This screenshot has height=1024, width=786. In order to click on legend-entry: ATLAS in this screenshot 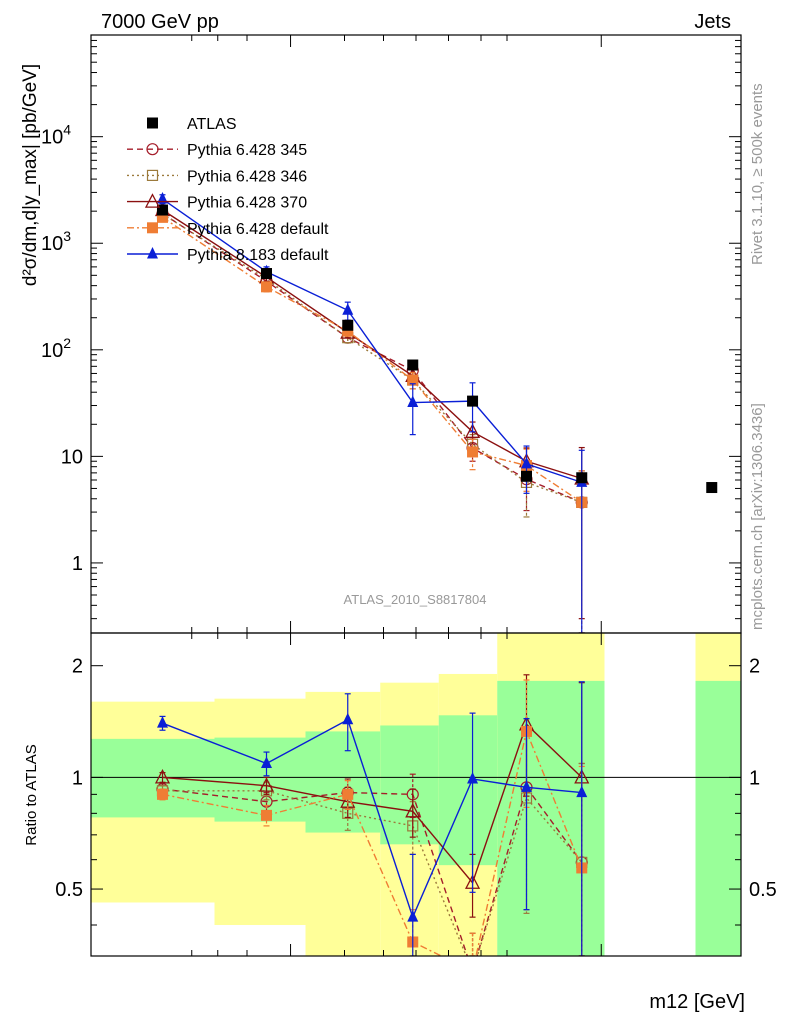, I will do `click(192, 124)`.